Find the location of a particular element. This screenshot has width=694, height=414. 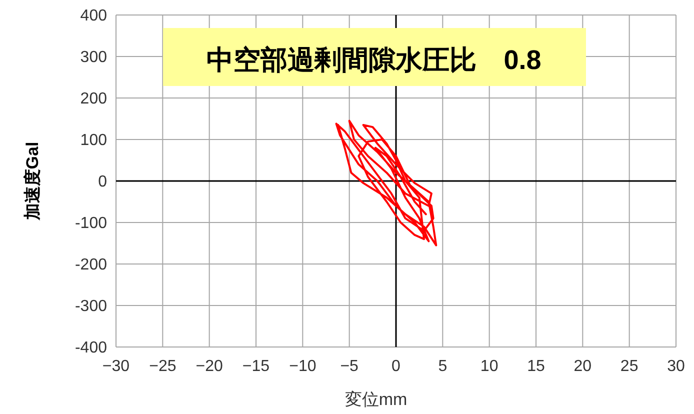

x-tick-label: 10 is located at coordinates (489, 366).